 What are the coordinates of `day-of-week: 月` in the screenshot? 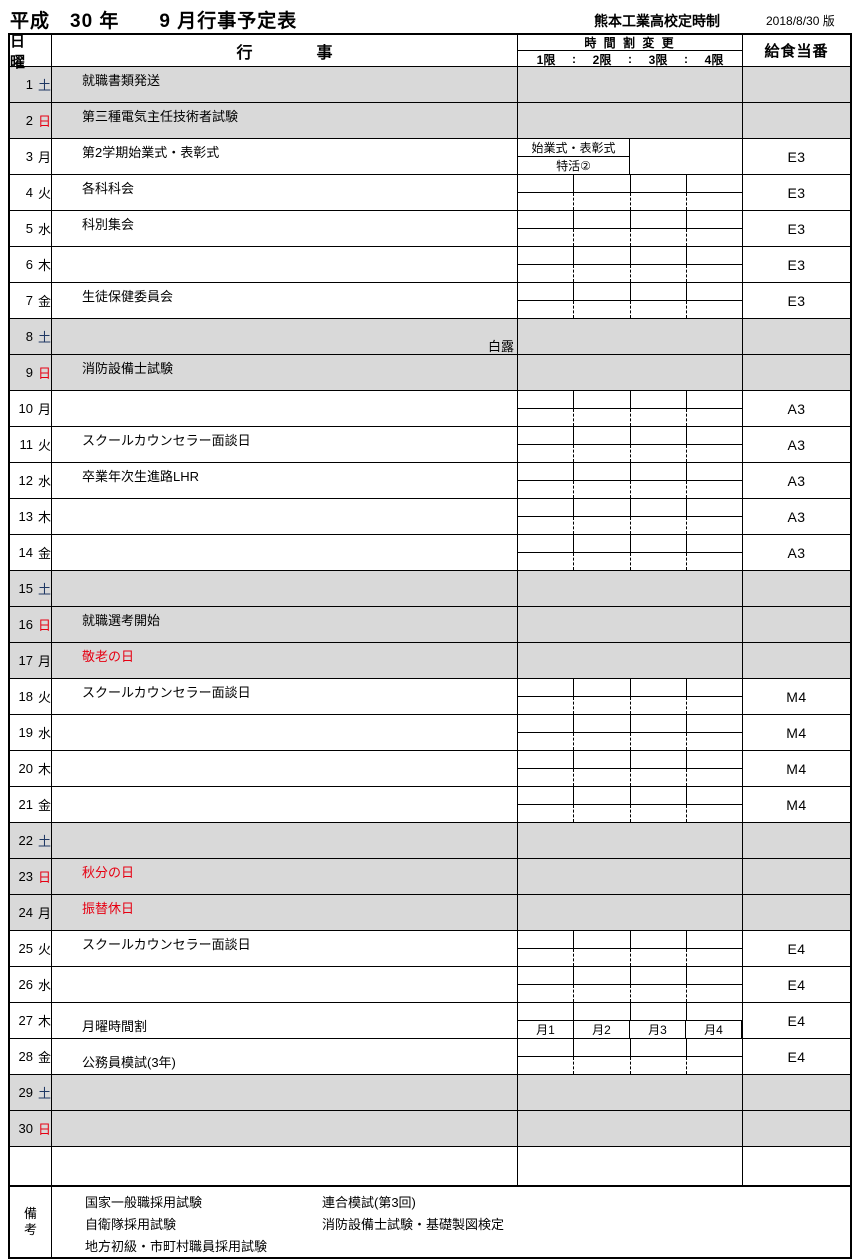 It's located at (44, 157).